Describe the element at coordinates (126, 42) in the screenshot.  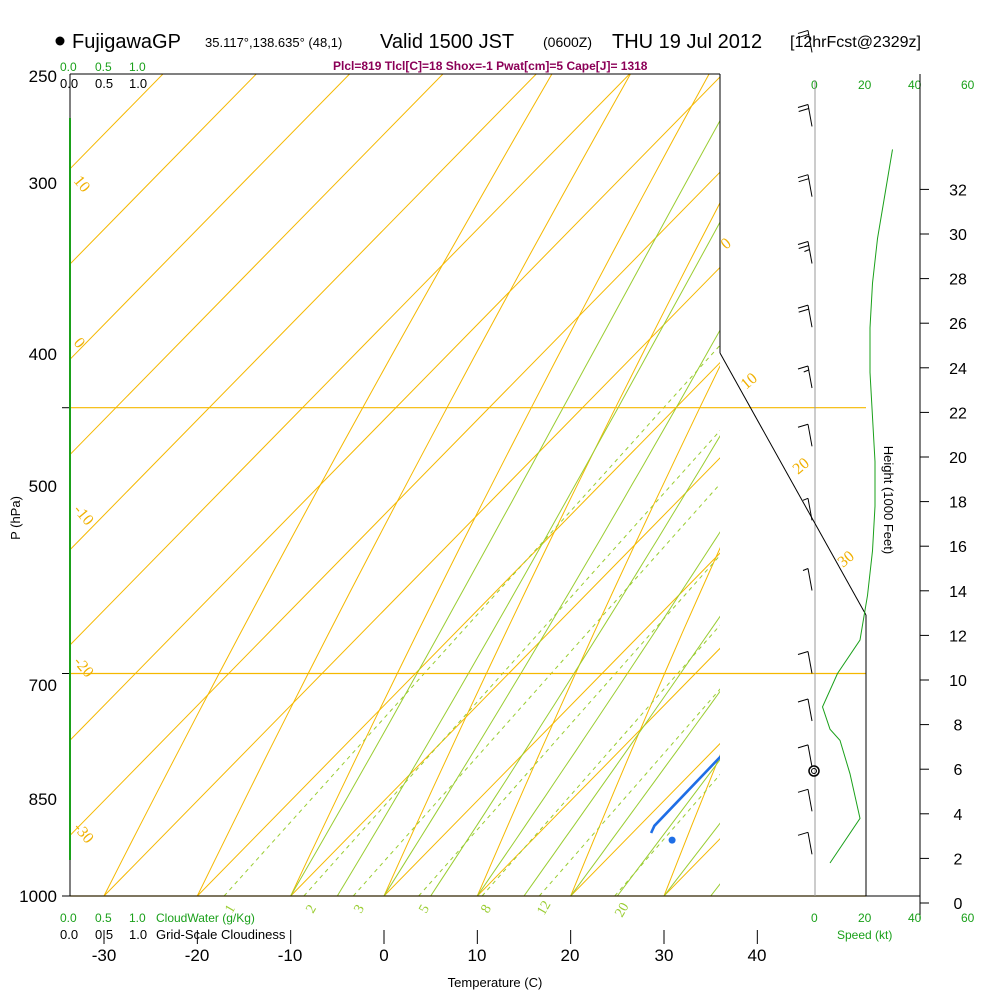
I see `station-name: FujigawaGP` at that location.